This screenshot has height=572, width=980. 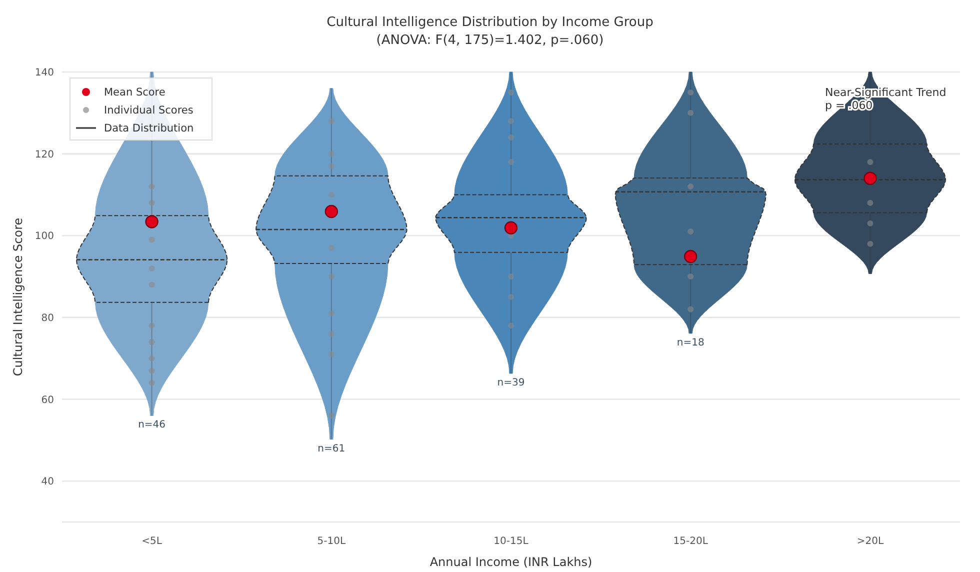 I want to click on x-tick-label: 10-15L, so click(x=511, y=541).